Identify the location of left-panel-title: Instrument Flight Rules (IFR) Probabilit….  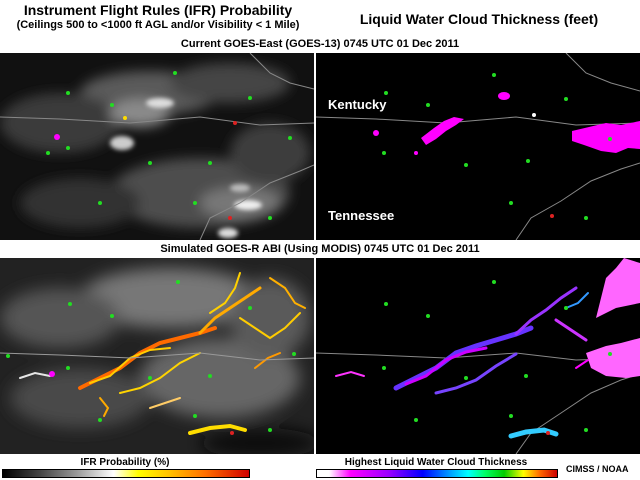
(158, 10).